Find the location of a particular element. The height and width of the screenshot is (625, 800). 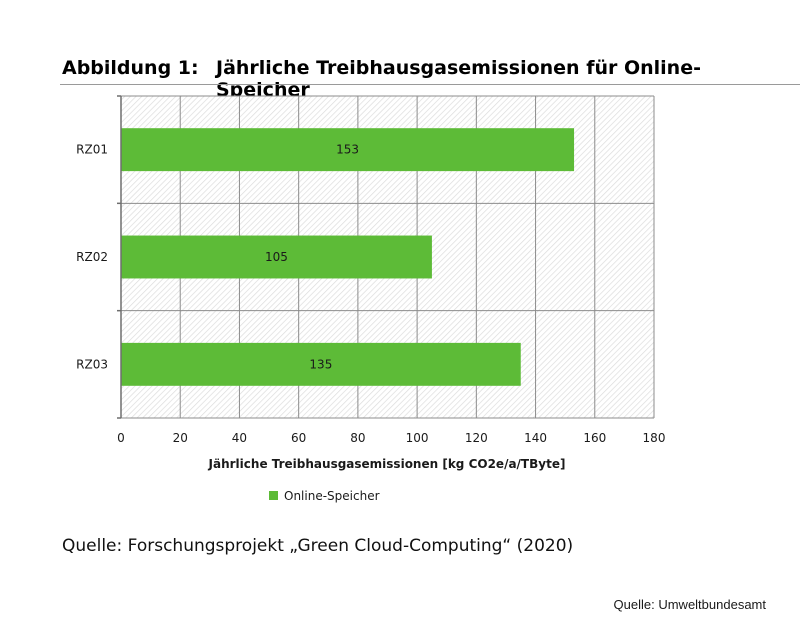

x-tick-label: 160 is located at coordinates (594, 438).